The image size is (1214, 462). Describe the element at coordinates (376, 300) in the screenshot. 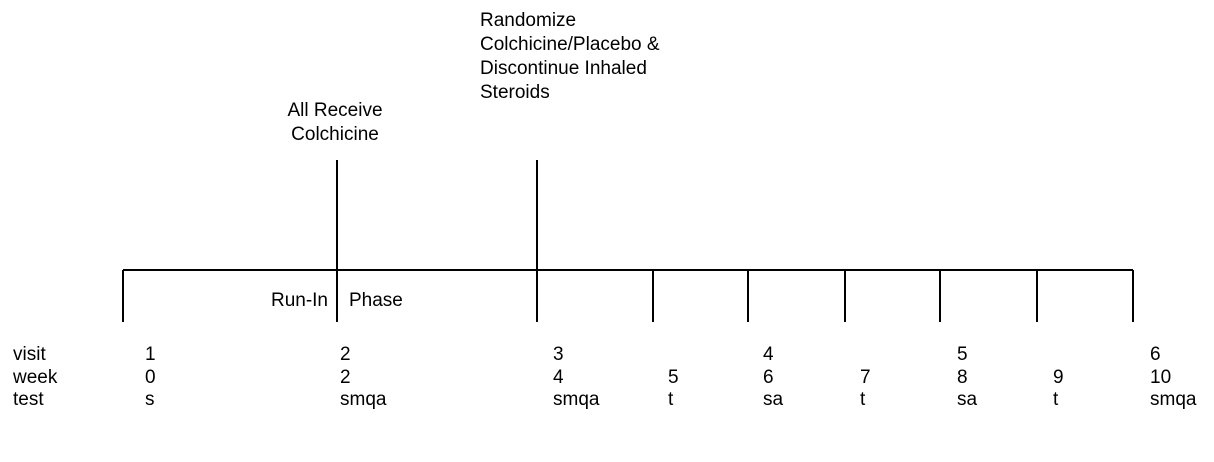

I see `phase-label: Phase` at that location.